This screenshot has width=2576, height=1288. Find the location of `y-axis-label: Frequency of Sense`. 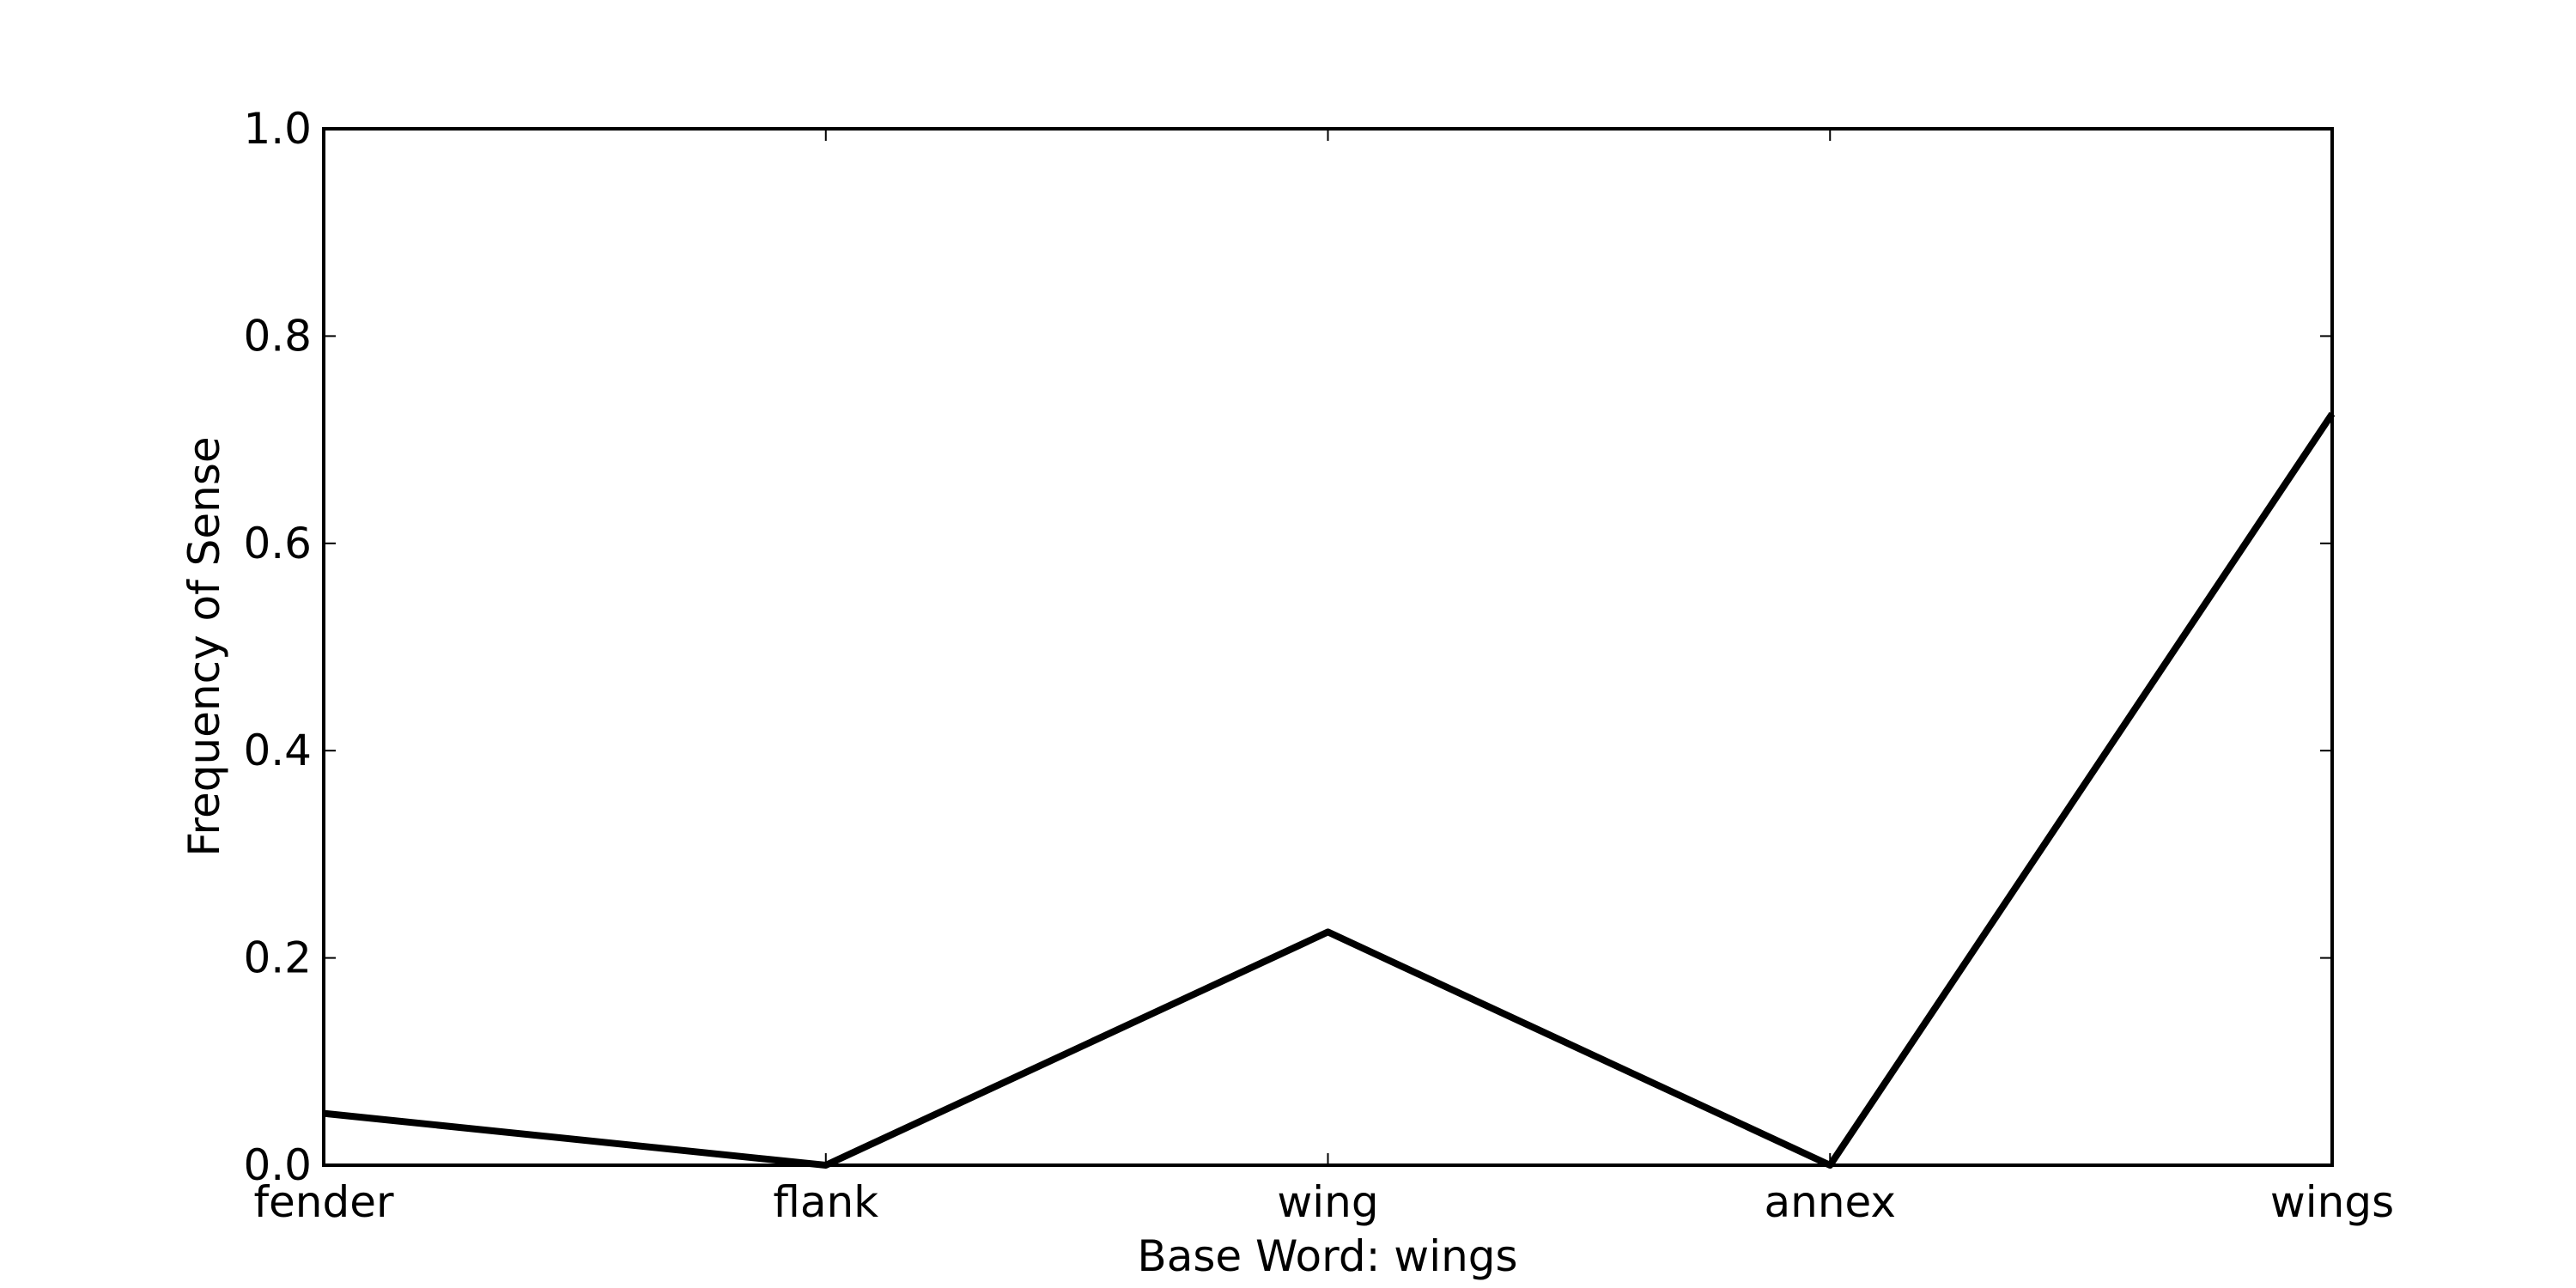

y-axis-label: Frequency of Sense is located at coordinates (204, 646).